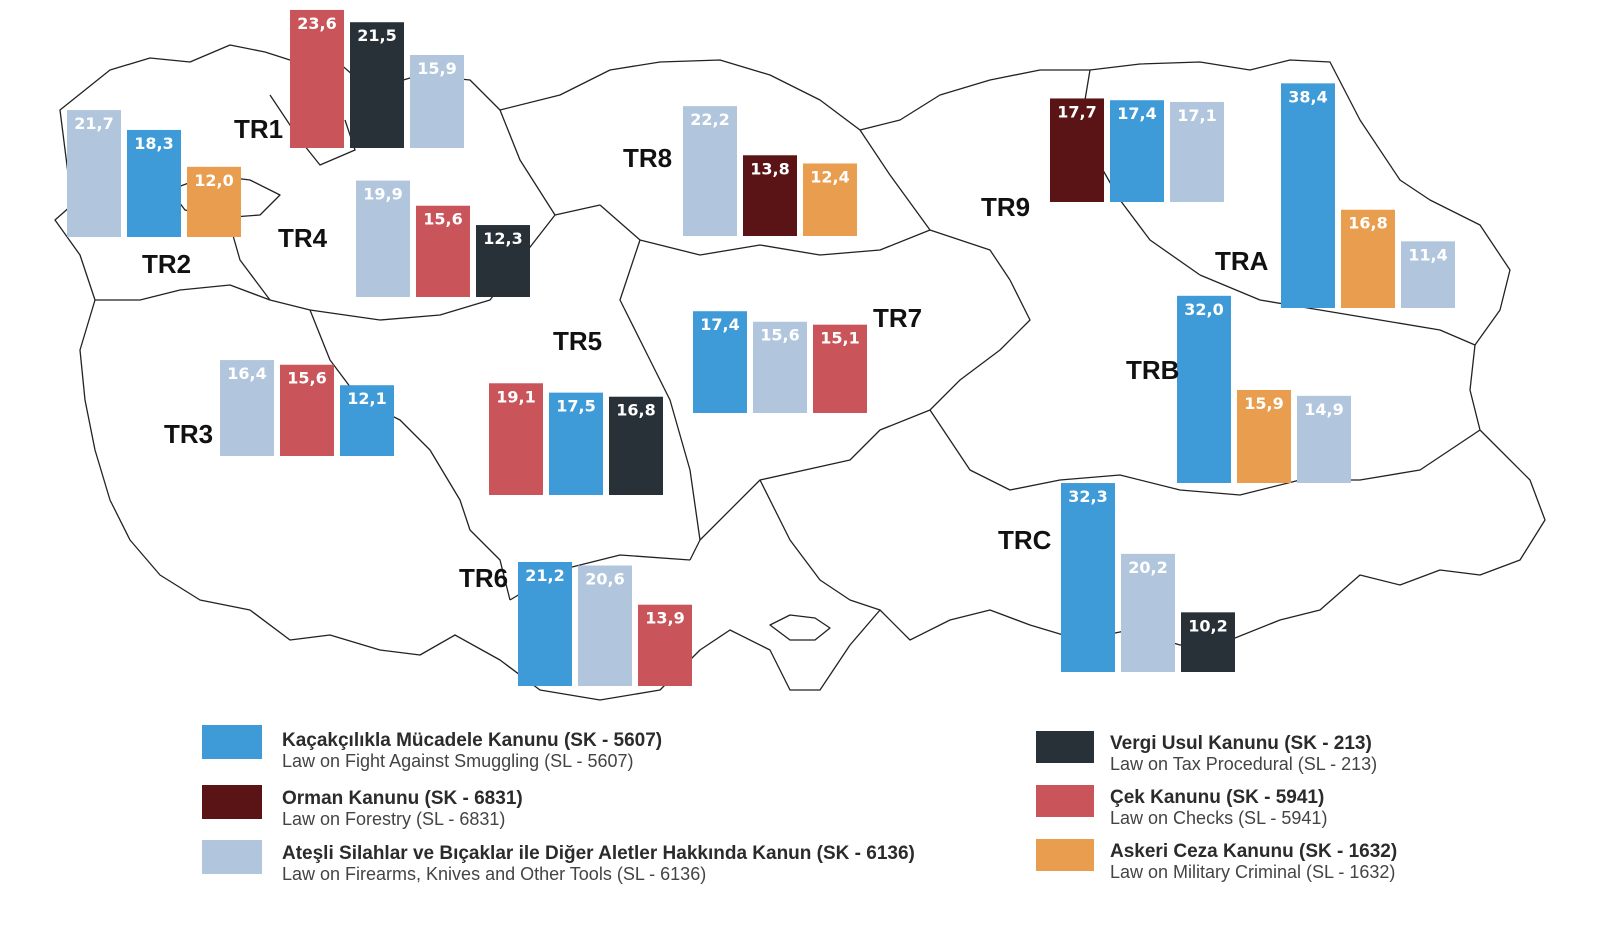 The height and width of the screenshot is (937, 1600). I want to click on bar-value-label: 21,2, so click(544, 575).